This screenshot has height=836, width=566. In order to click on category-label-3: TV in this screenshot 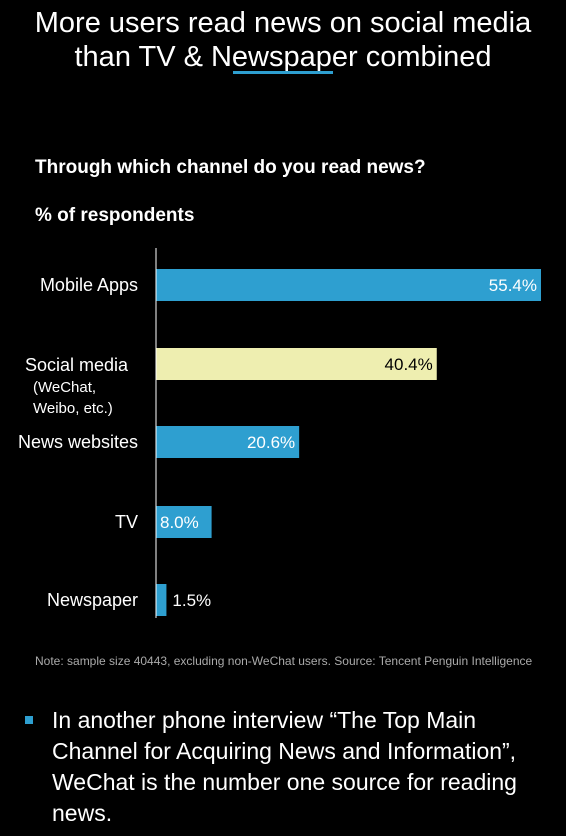, I will do `click(126, 522)`.